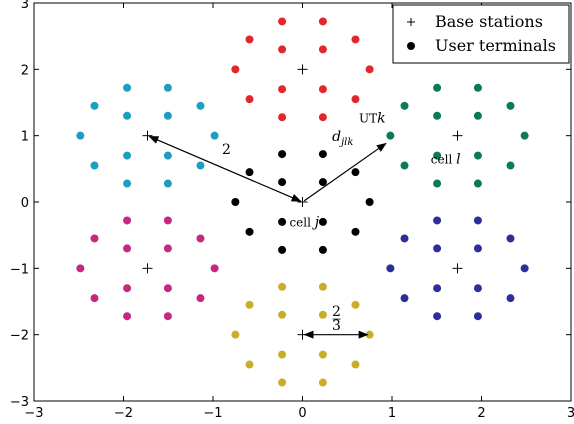  Describe the element at coordinates (489, 21) in the screenshot. I see `legend-label: Base stations` at that location.